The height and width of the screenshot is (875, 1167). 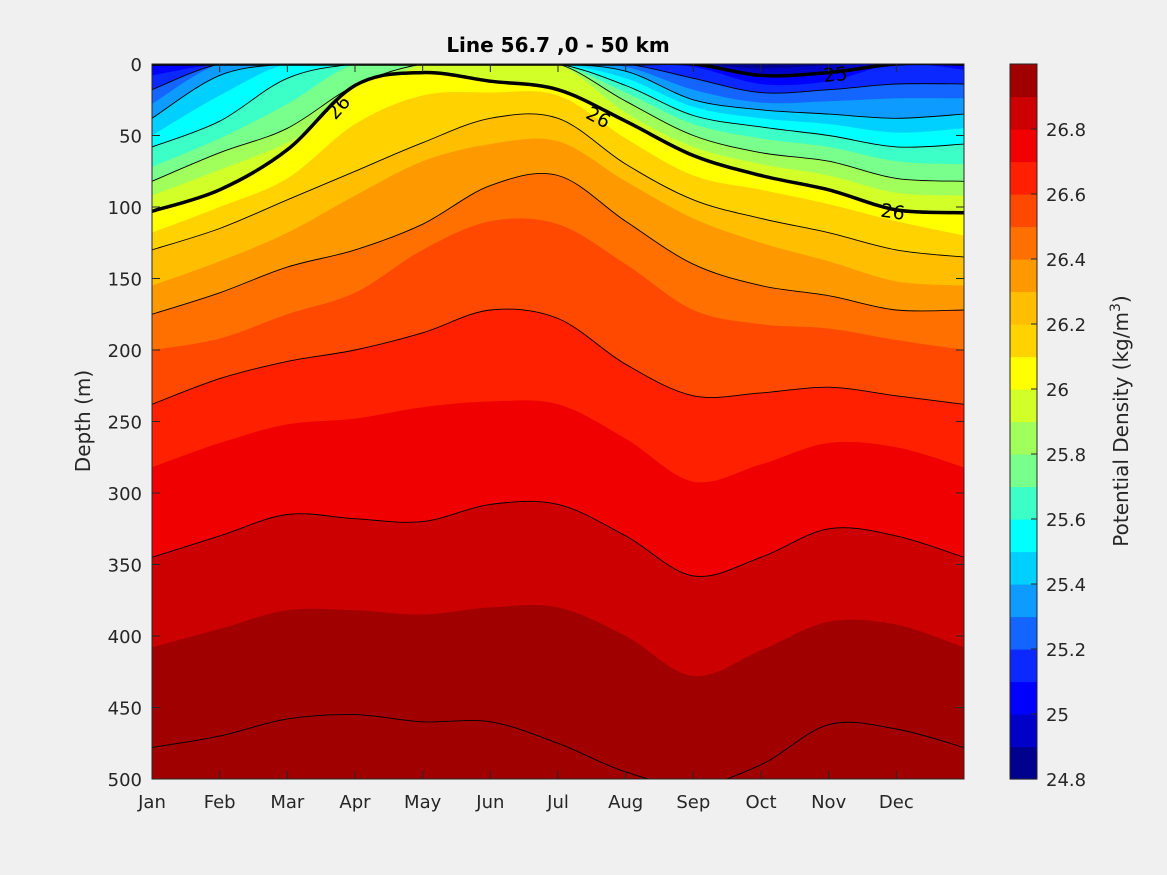 What do you see at coordinates (1066, 585) in the screenshot?
I see `colorbar-tick-label-25.4: 25.4` at bounding box center [1066, 585].